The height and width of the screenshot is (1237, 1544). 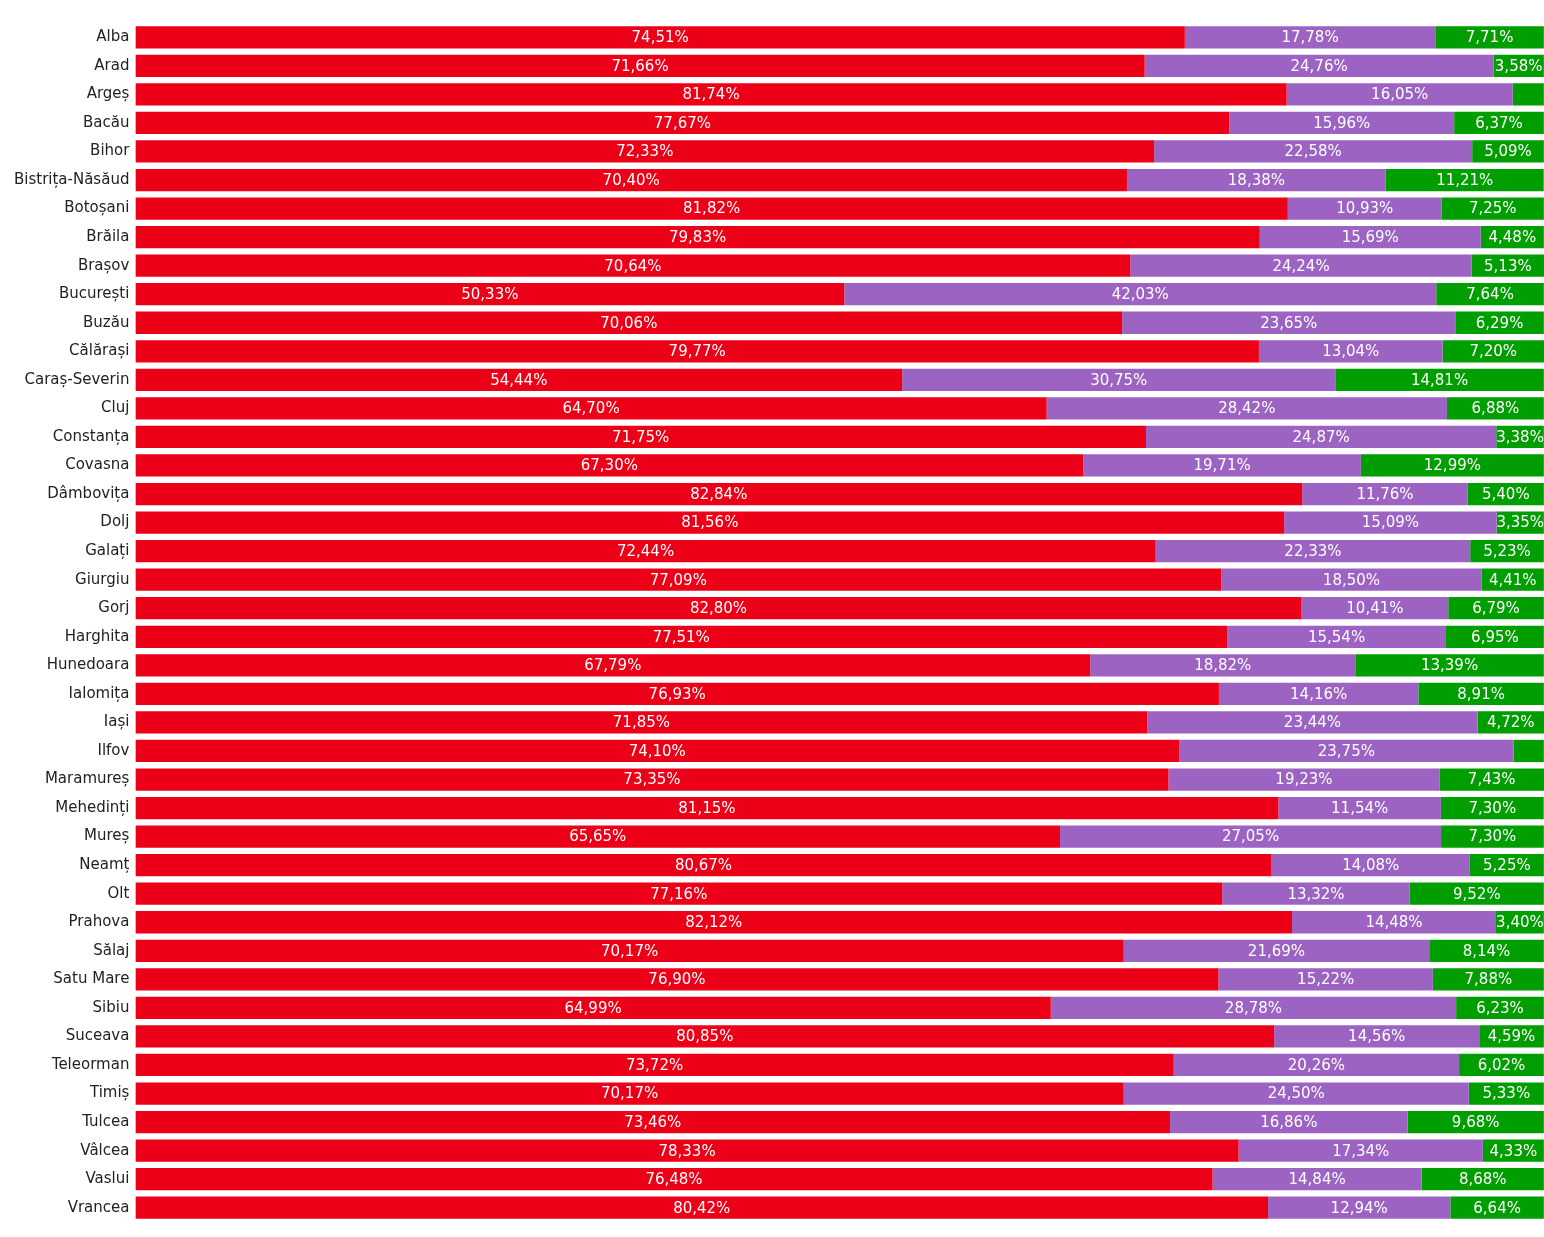 What do you see at coordinates (97, 207) in the screenshot?
I see `y-tick-label: Botoșani` at bounding box center [97, 207].